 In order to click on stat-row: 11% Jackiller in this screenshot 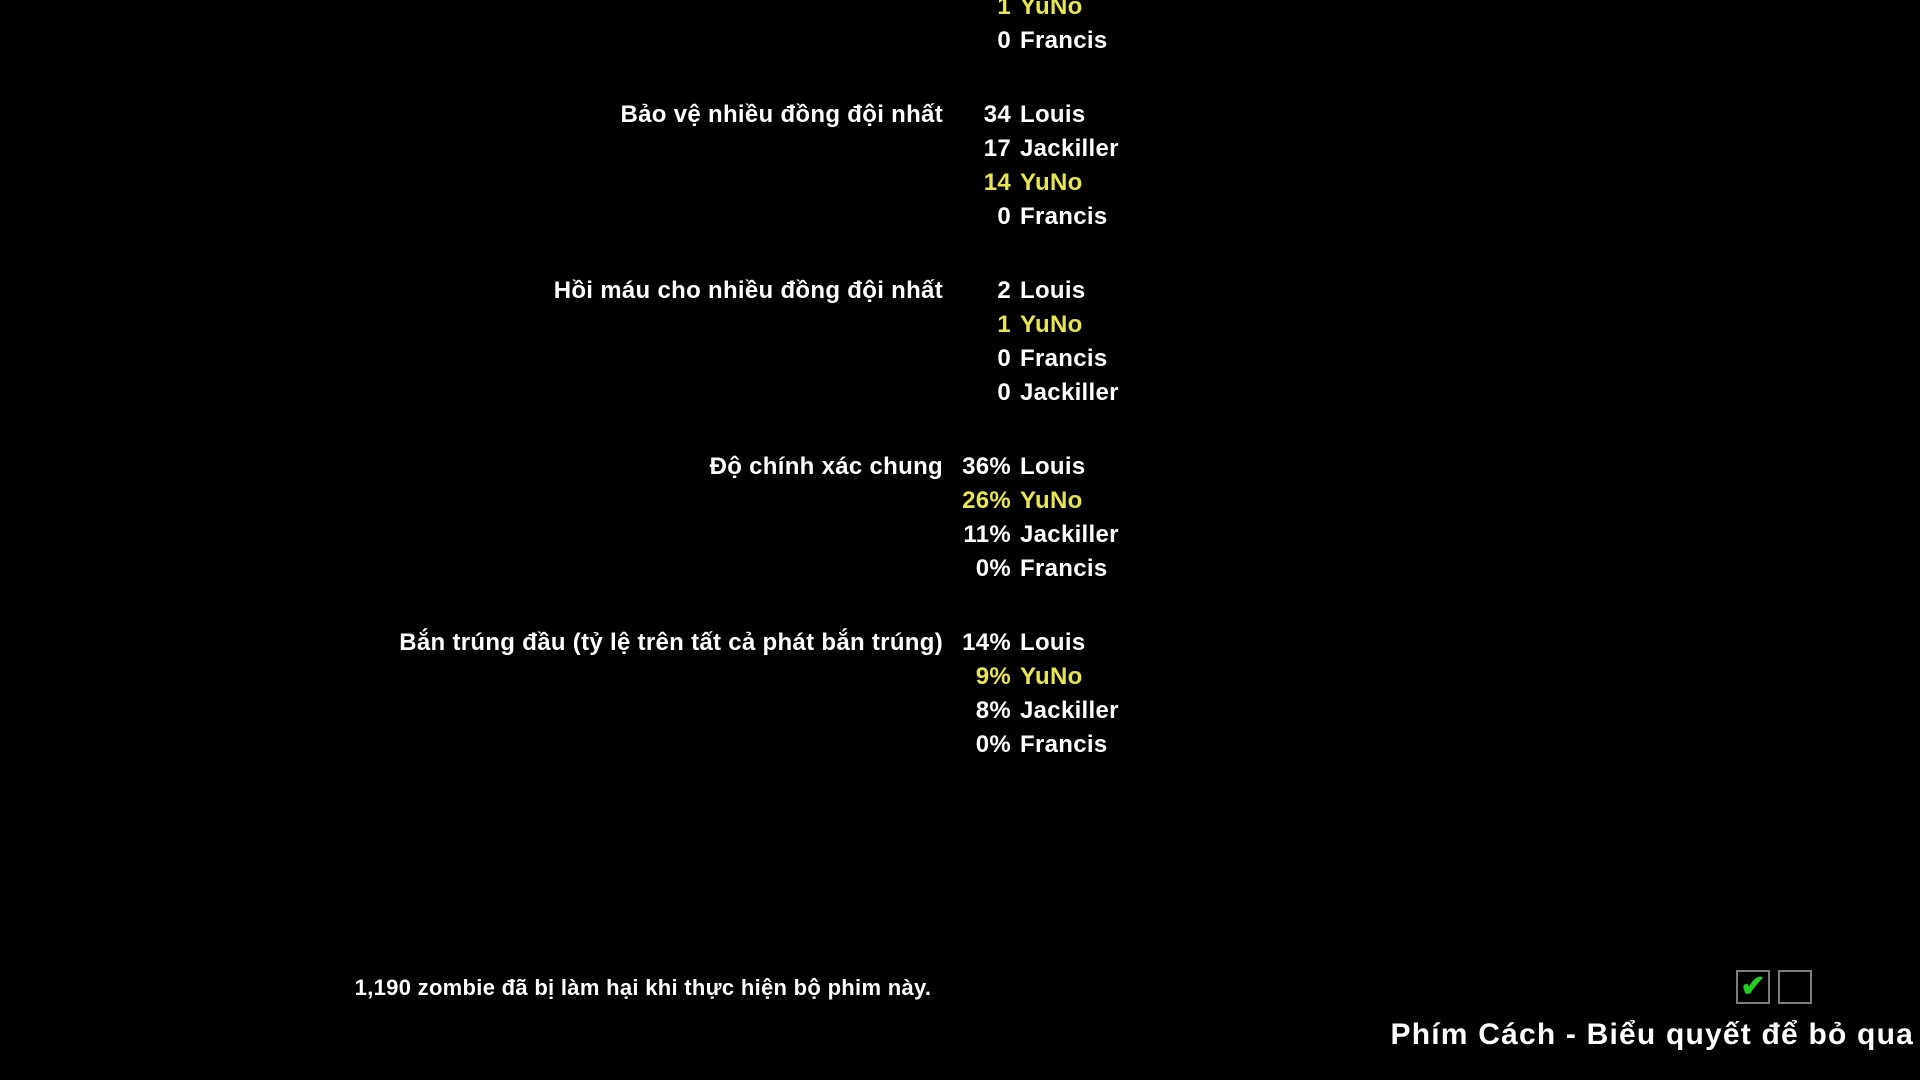, I will do `click(1037, 535)`.